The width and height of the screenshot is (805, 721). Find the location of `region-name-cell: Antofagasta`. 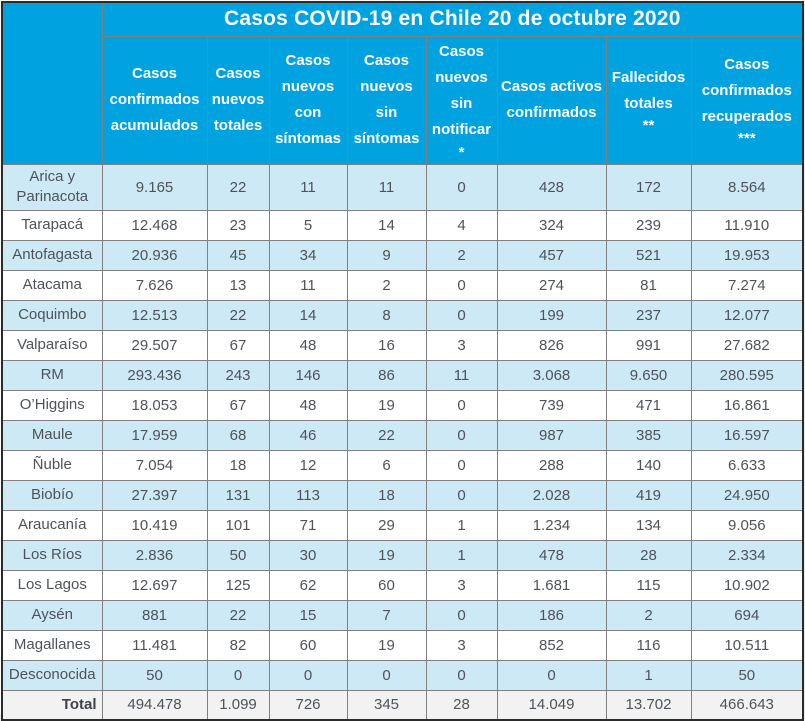

region-name-cell: Antofagasta is located at coordinates (52, 255).